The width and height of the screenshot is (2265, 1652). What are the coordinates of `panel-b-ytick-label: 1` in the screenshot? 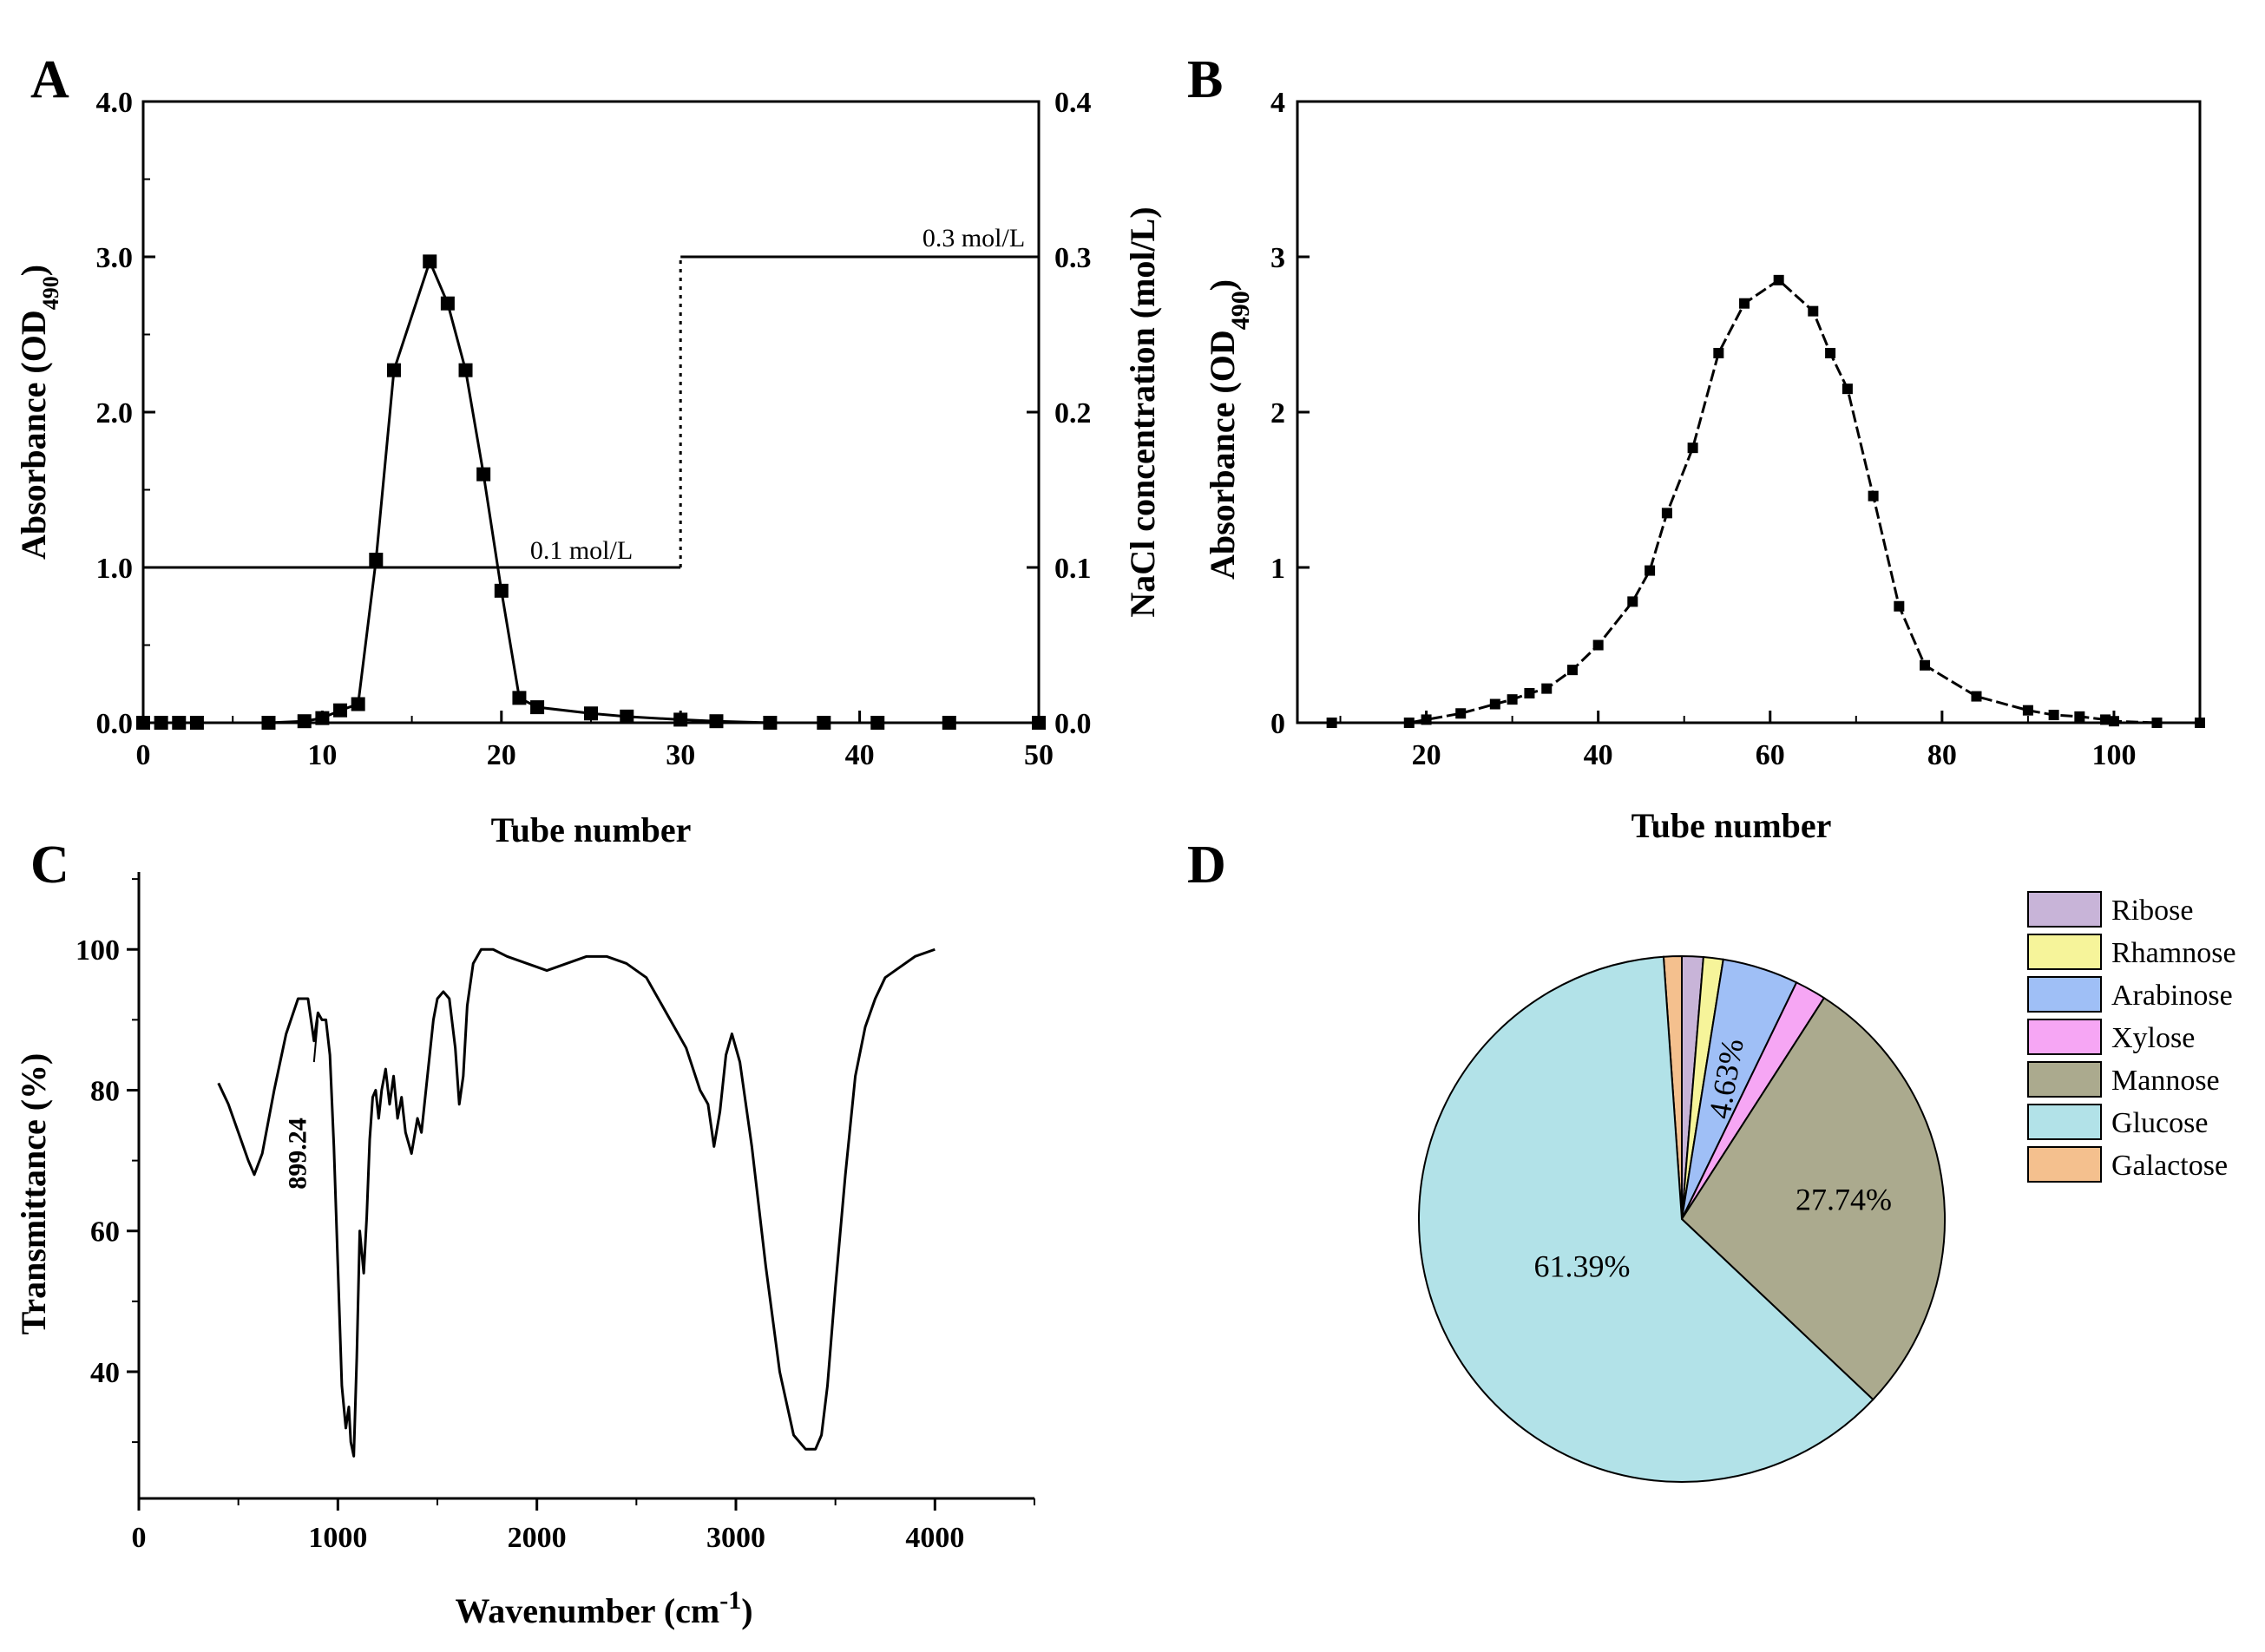 It's located at (1277, 569).